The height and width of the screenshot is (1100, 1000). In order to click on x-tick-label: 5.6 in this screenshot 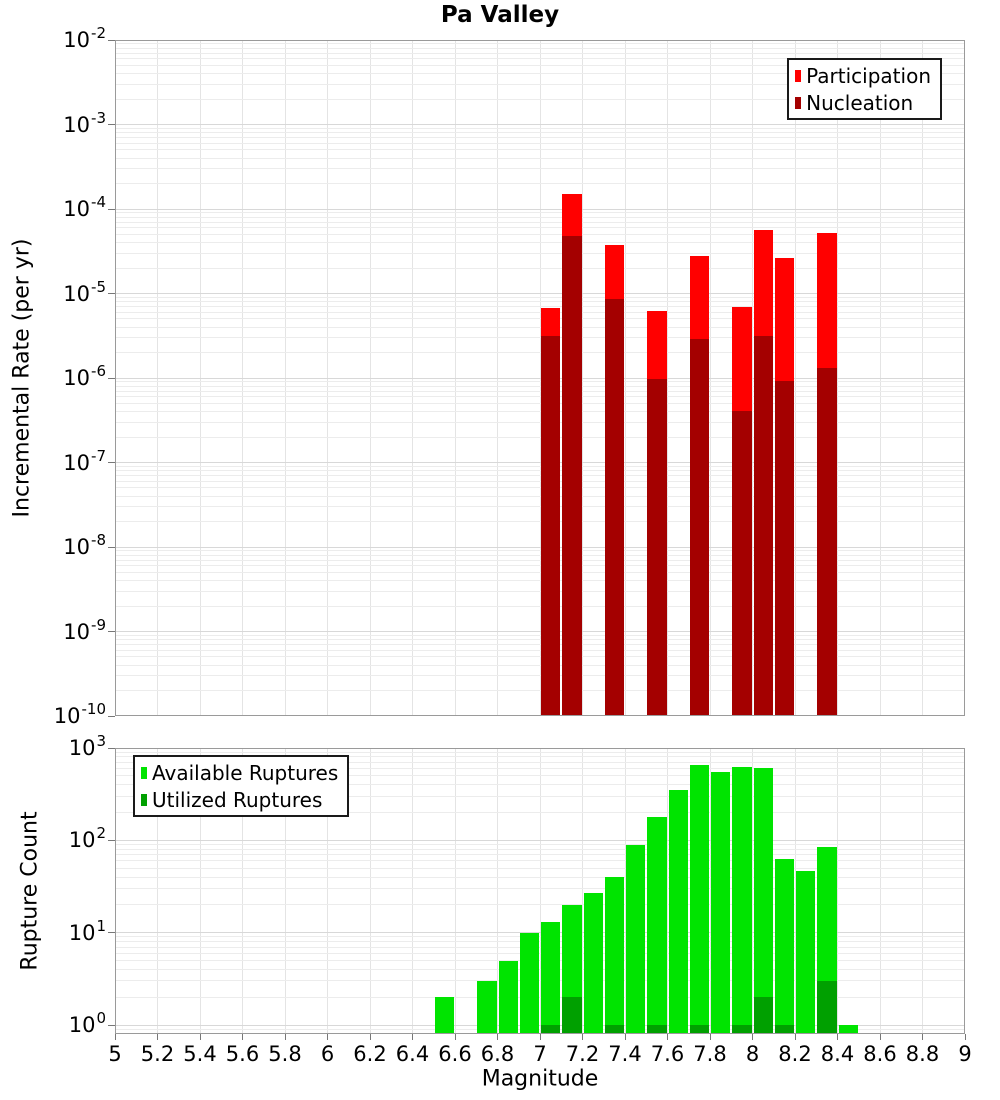, I will do `click(242, 1054)`.